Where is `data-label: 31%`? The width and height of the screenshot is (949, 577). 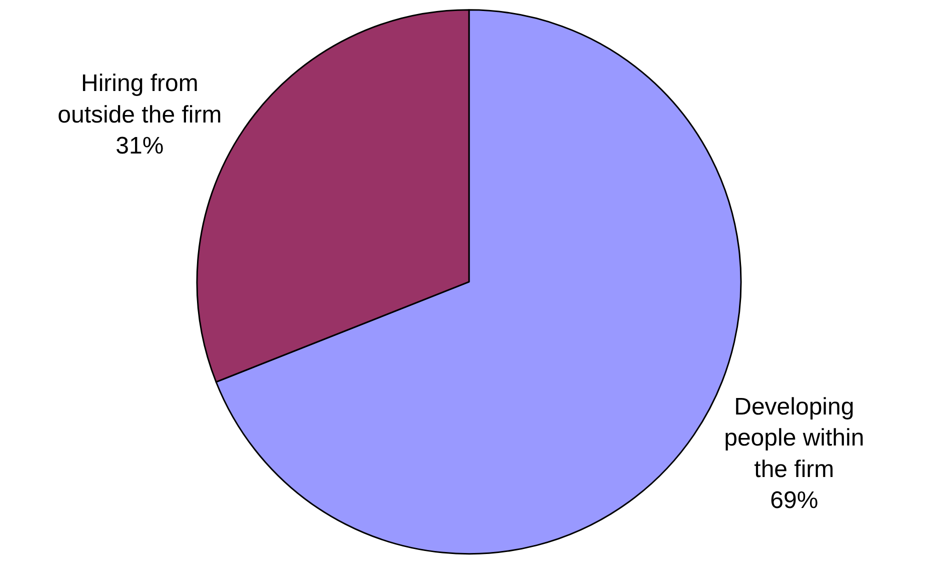
data-label: 31% is located at coordinates (140, 146).